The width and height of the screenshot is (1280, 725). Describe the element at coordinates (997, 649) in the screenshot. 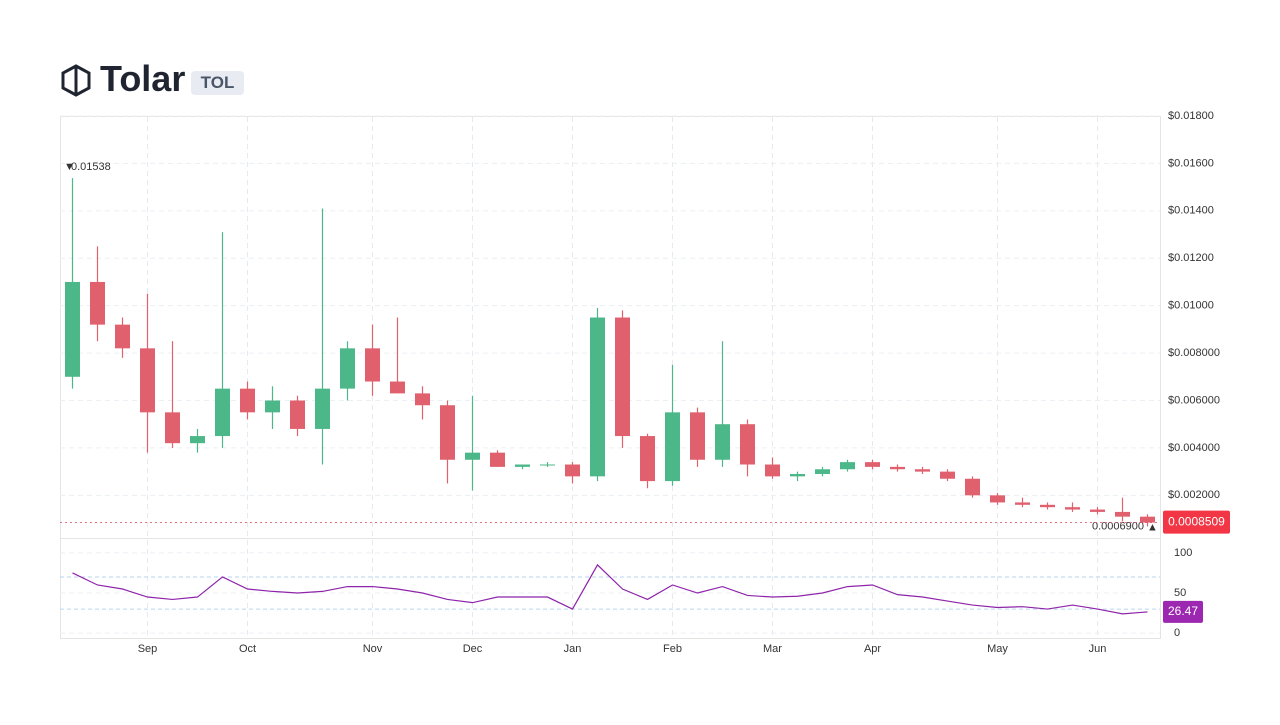

I see `x-tick-label: May` at that location.